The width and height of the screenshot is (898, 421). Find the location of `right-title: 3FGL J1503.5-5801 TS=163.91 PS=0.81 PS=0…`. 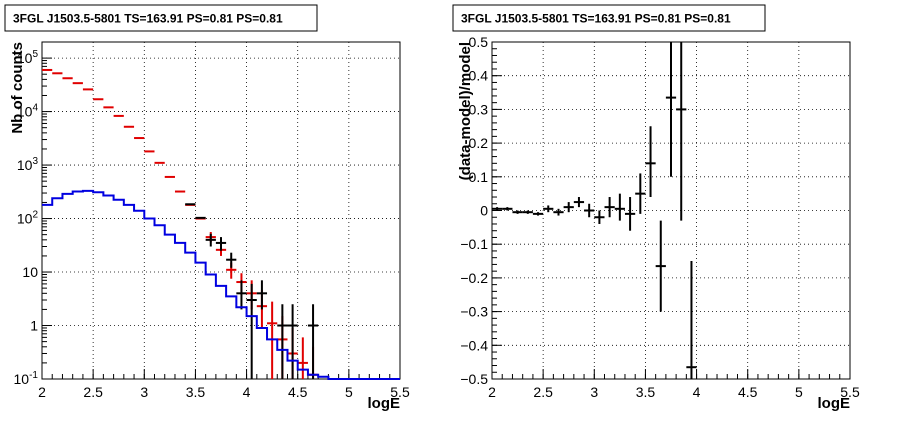

right-title: 3FGL J1503.5-5801 TS=163.91 PS=0.81 PS=0… is located at coordinates (596, 19).